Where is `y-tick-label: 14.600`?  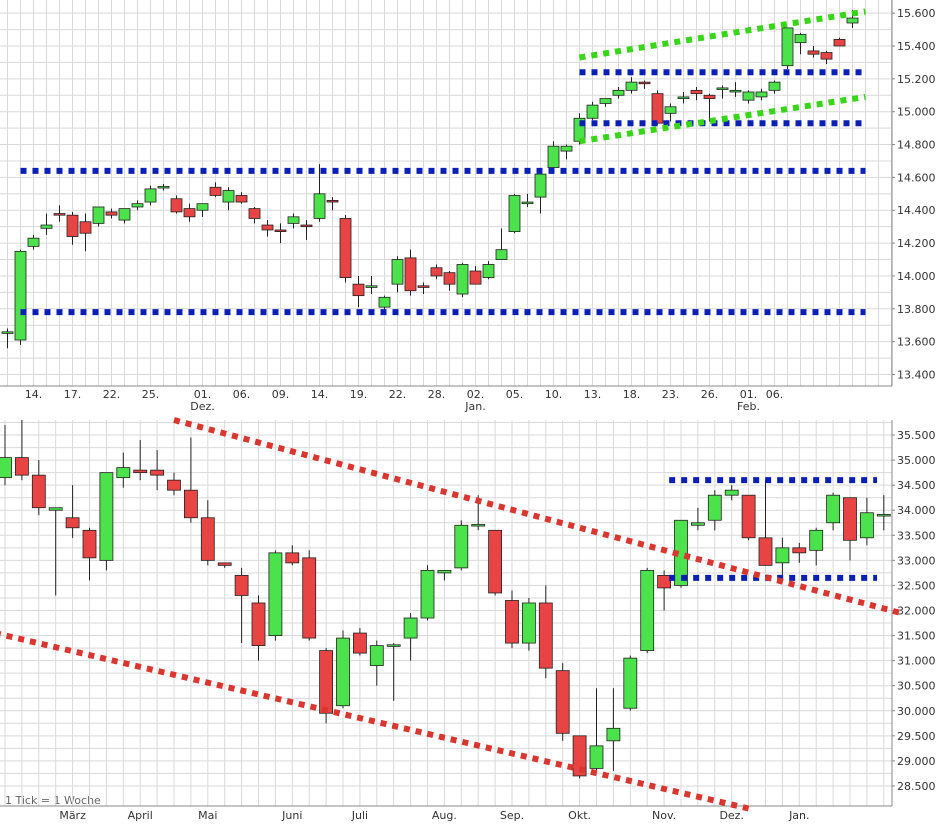 y-tick-label: 14.600 is located at coordinates (916, 177).